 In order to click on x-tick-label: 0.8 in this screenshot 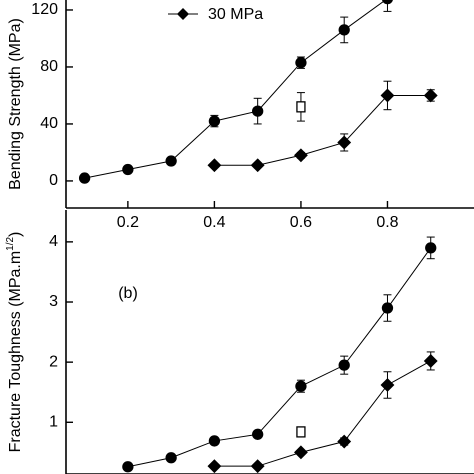, I will do `click(387, 222)`.